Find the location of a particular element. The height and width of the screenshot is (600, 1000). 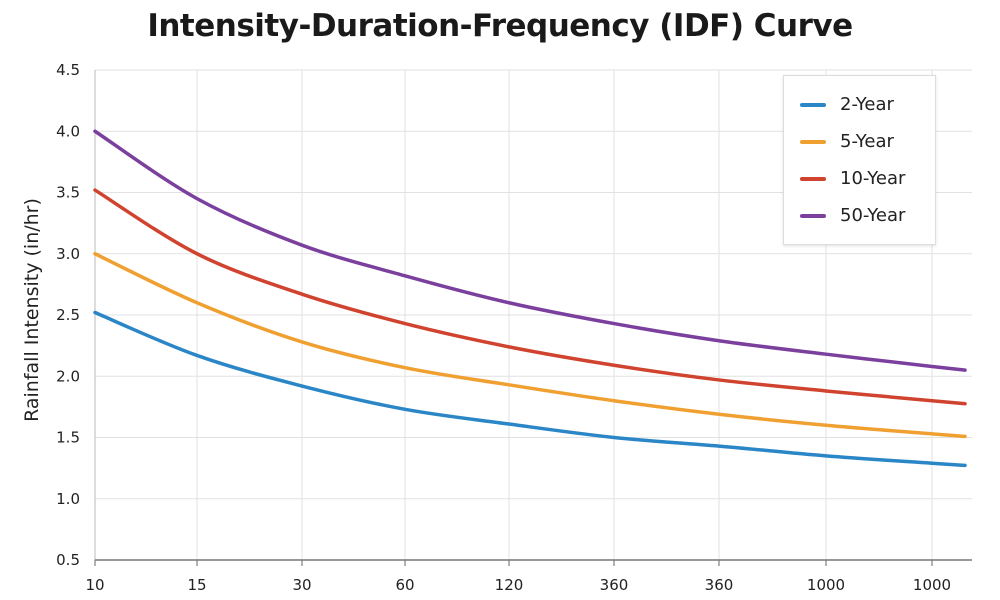

y-tick-label: 3.0 is located at coordinates (68, 254).